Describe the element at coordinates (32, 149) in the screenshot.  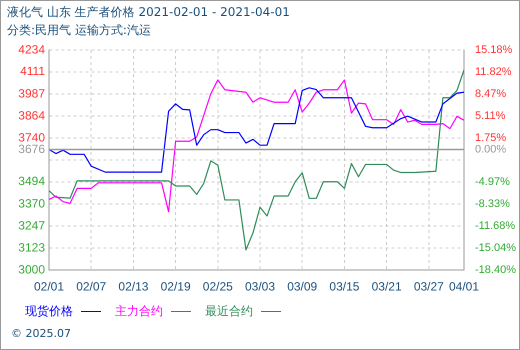
I see `y-tick-label: 3676` at that location.